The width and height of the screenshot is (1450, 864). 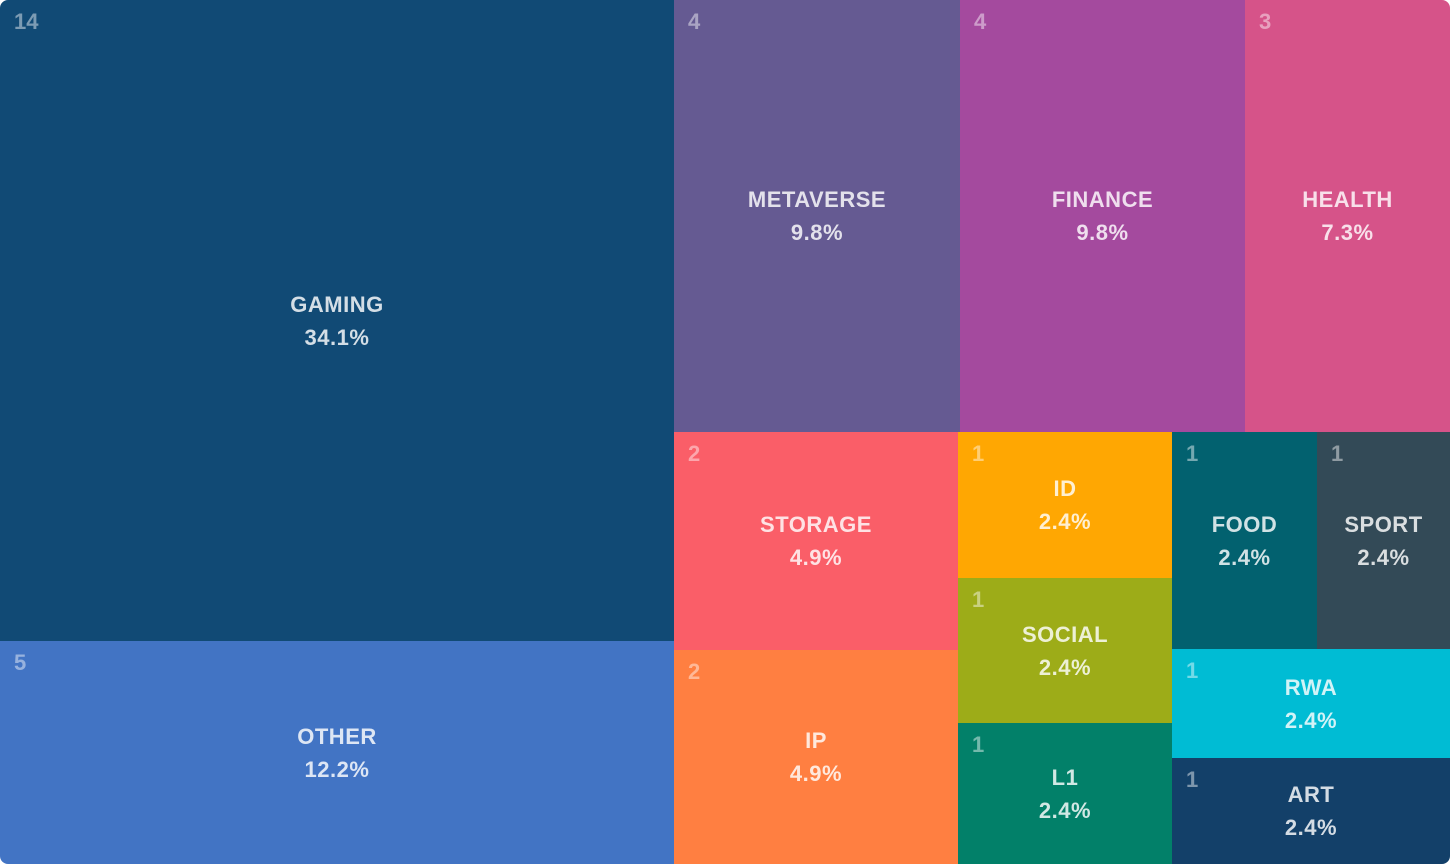 What do you see at coordinates (1065, 488) in the screenshot?
I see `tile-name: ID` at bounding box center [1065, 488].